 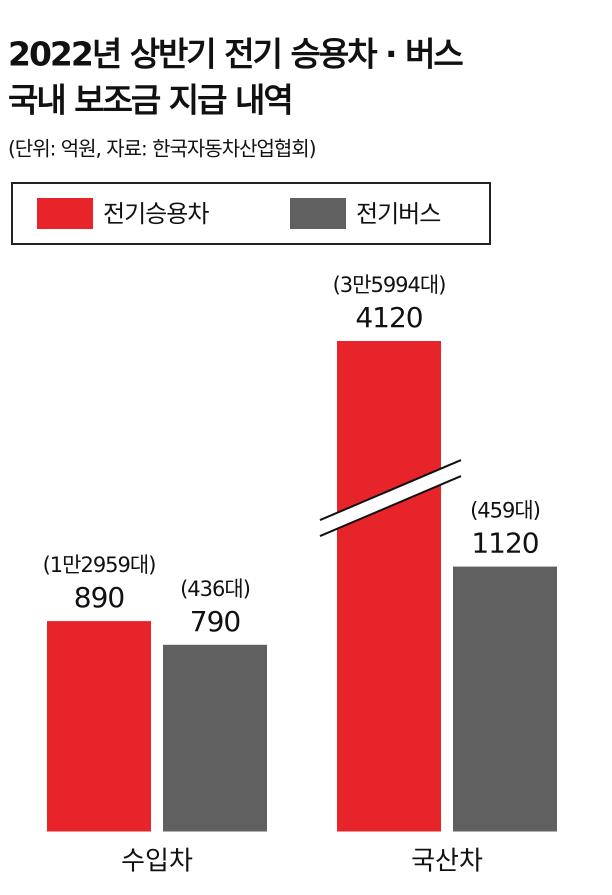 I want to click on x-tick-label: 국산차, so click(x=447, y=862).